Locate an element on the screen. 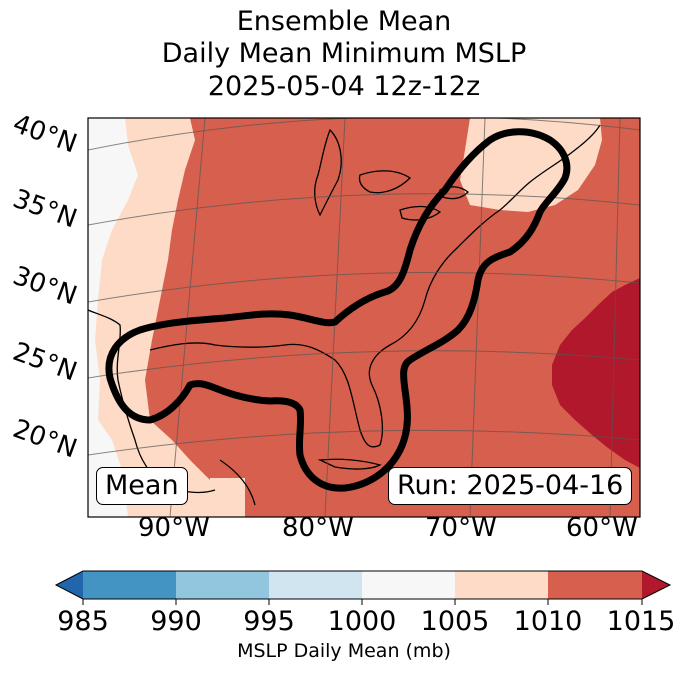  colorbar-extend-high is located at coordinates (656, 585).